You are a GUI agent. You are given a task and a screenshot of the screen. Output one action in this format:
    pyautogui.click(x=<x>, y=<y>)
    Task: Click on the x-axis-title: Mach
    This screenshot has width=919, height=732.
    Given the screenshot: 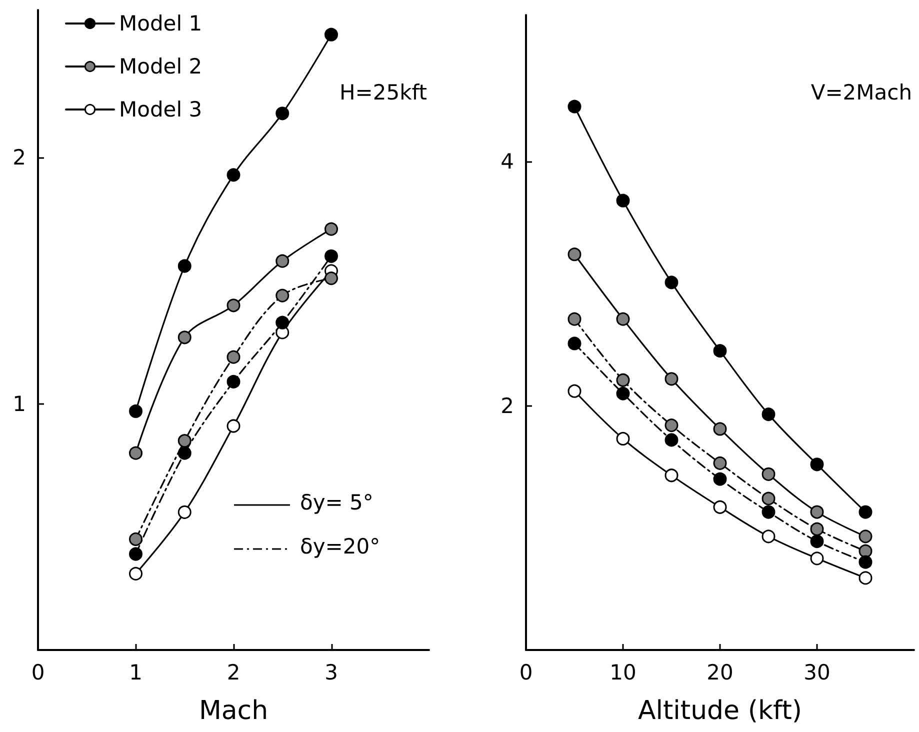 What is the action you would take?
    pyautogui.click(x=233, y=711)
    